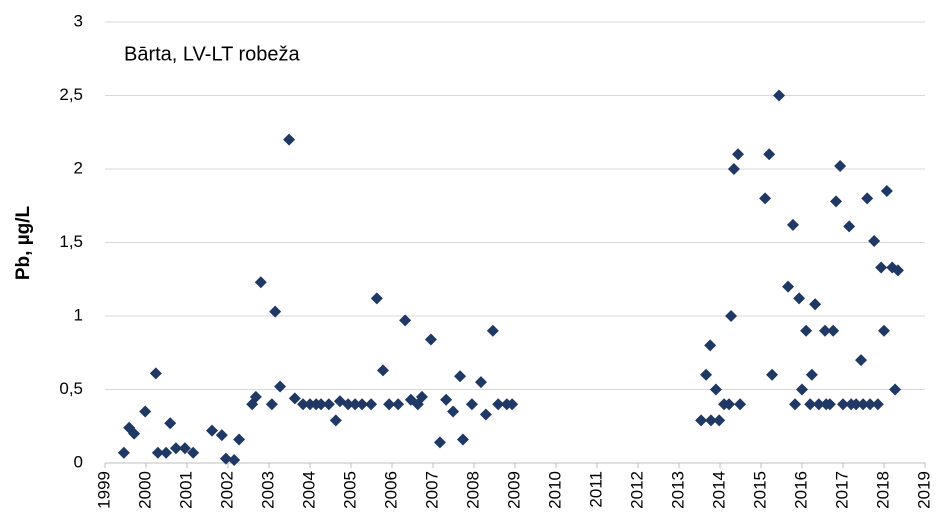 This screenshot has width=939, height=531. What do you see at coordinates (677, 490) in the screenshot?
I see `x-tick-label: 2013` at bounding box center [677, 490].